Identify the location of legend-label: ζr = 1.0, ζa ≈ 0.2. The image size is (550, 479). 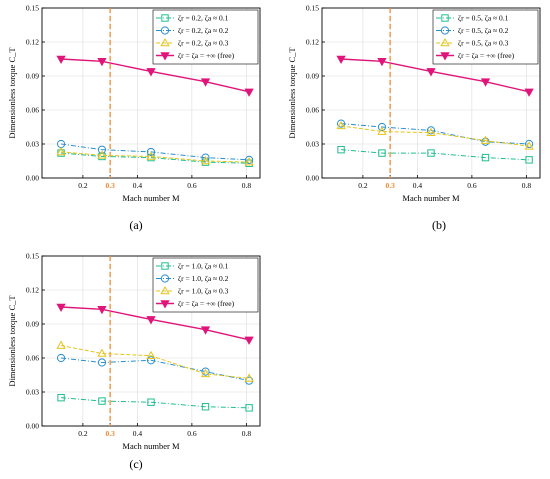
(203, 278).